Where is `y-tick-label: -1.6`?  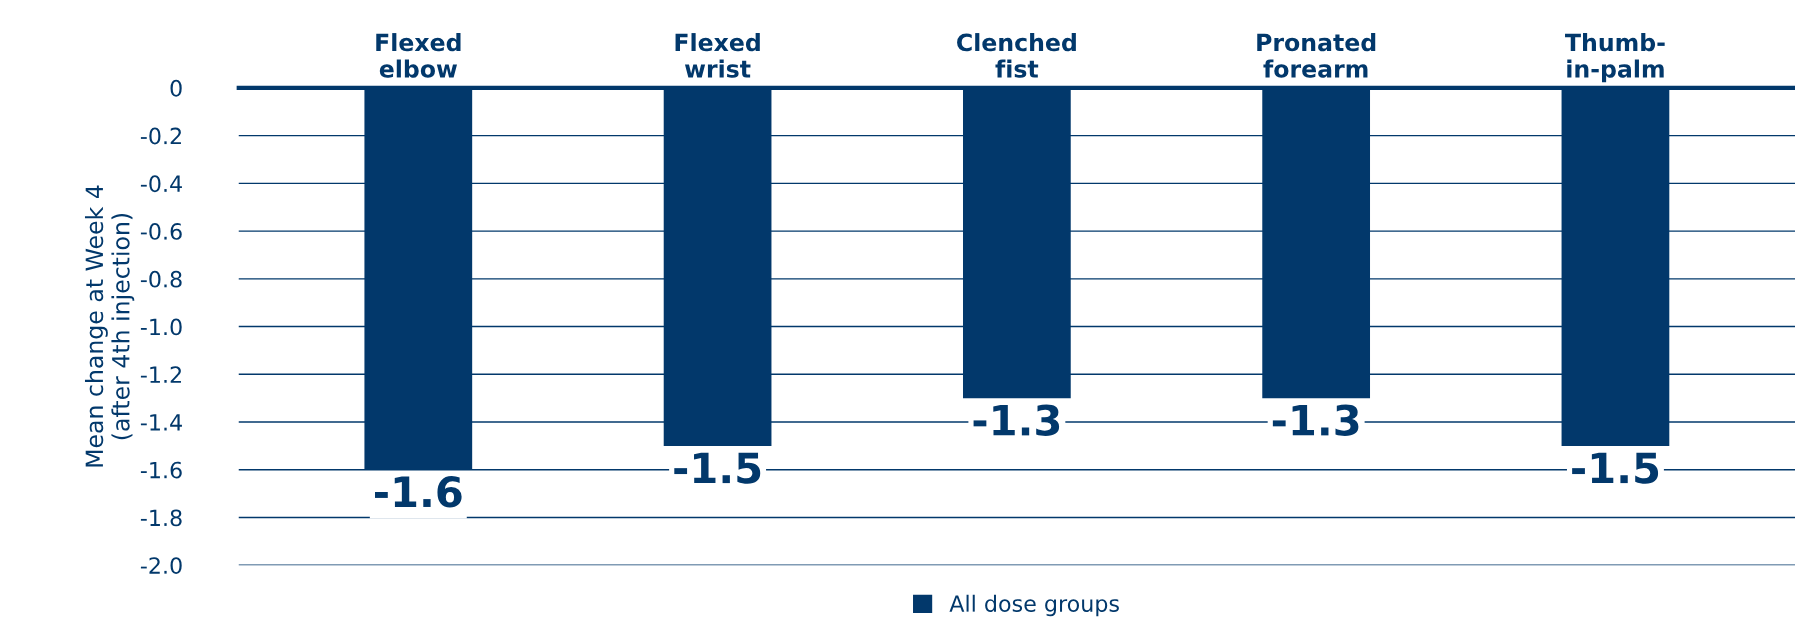 y-tick-label: -1.6 is located at coordinates (161, 470).